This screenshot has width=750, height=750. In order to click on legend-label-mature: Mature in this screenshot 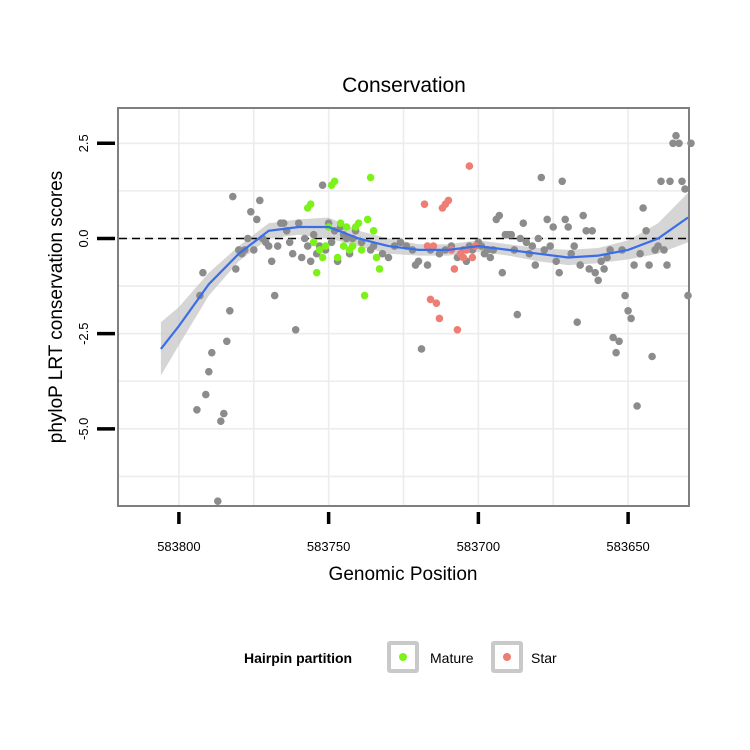, I will do `click(452, 658)`.